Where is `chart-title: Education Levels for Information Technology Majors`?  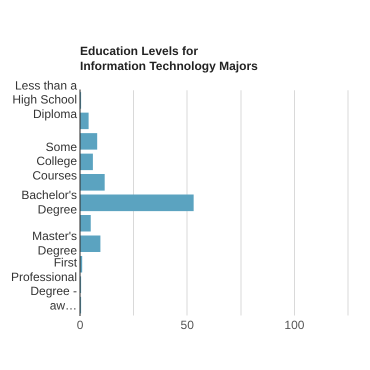
chart-title: Education Levels for Information Technology Majors is located at coordinates (169, 59).